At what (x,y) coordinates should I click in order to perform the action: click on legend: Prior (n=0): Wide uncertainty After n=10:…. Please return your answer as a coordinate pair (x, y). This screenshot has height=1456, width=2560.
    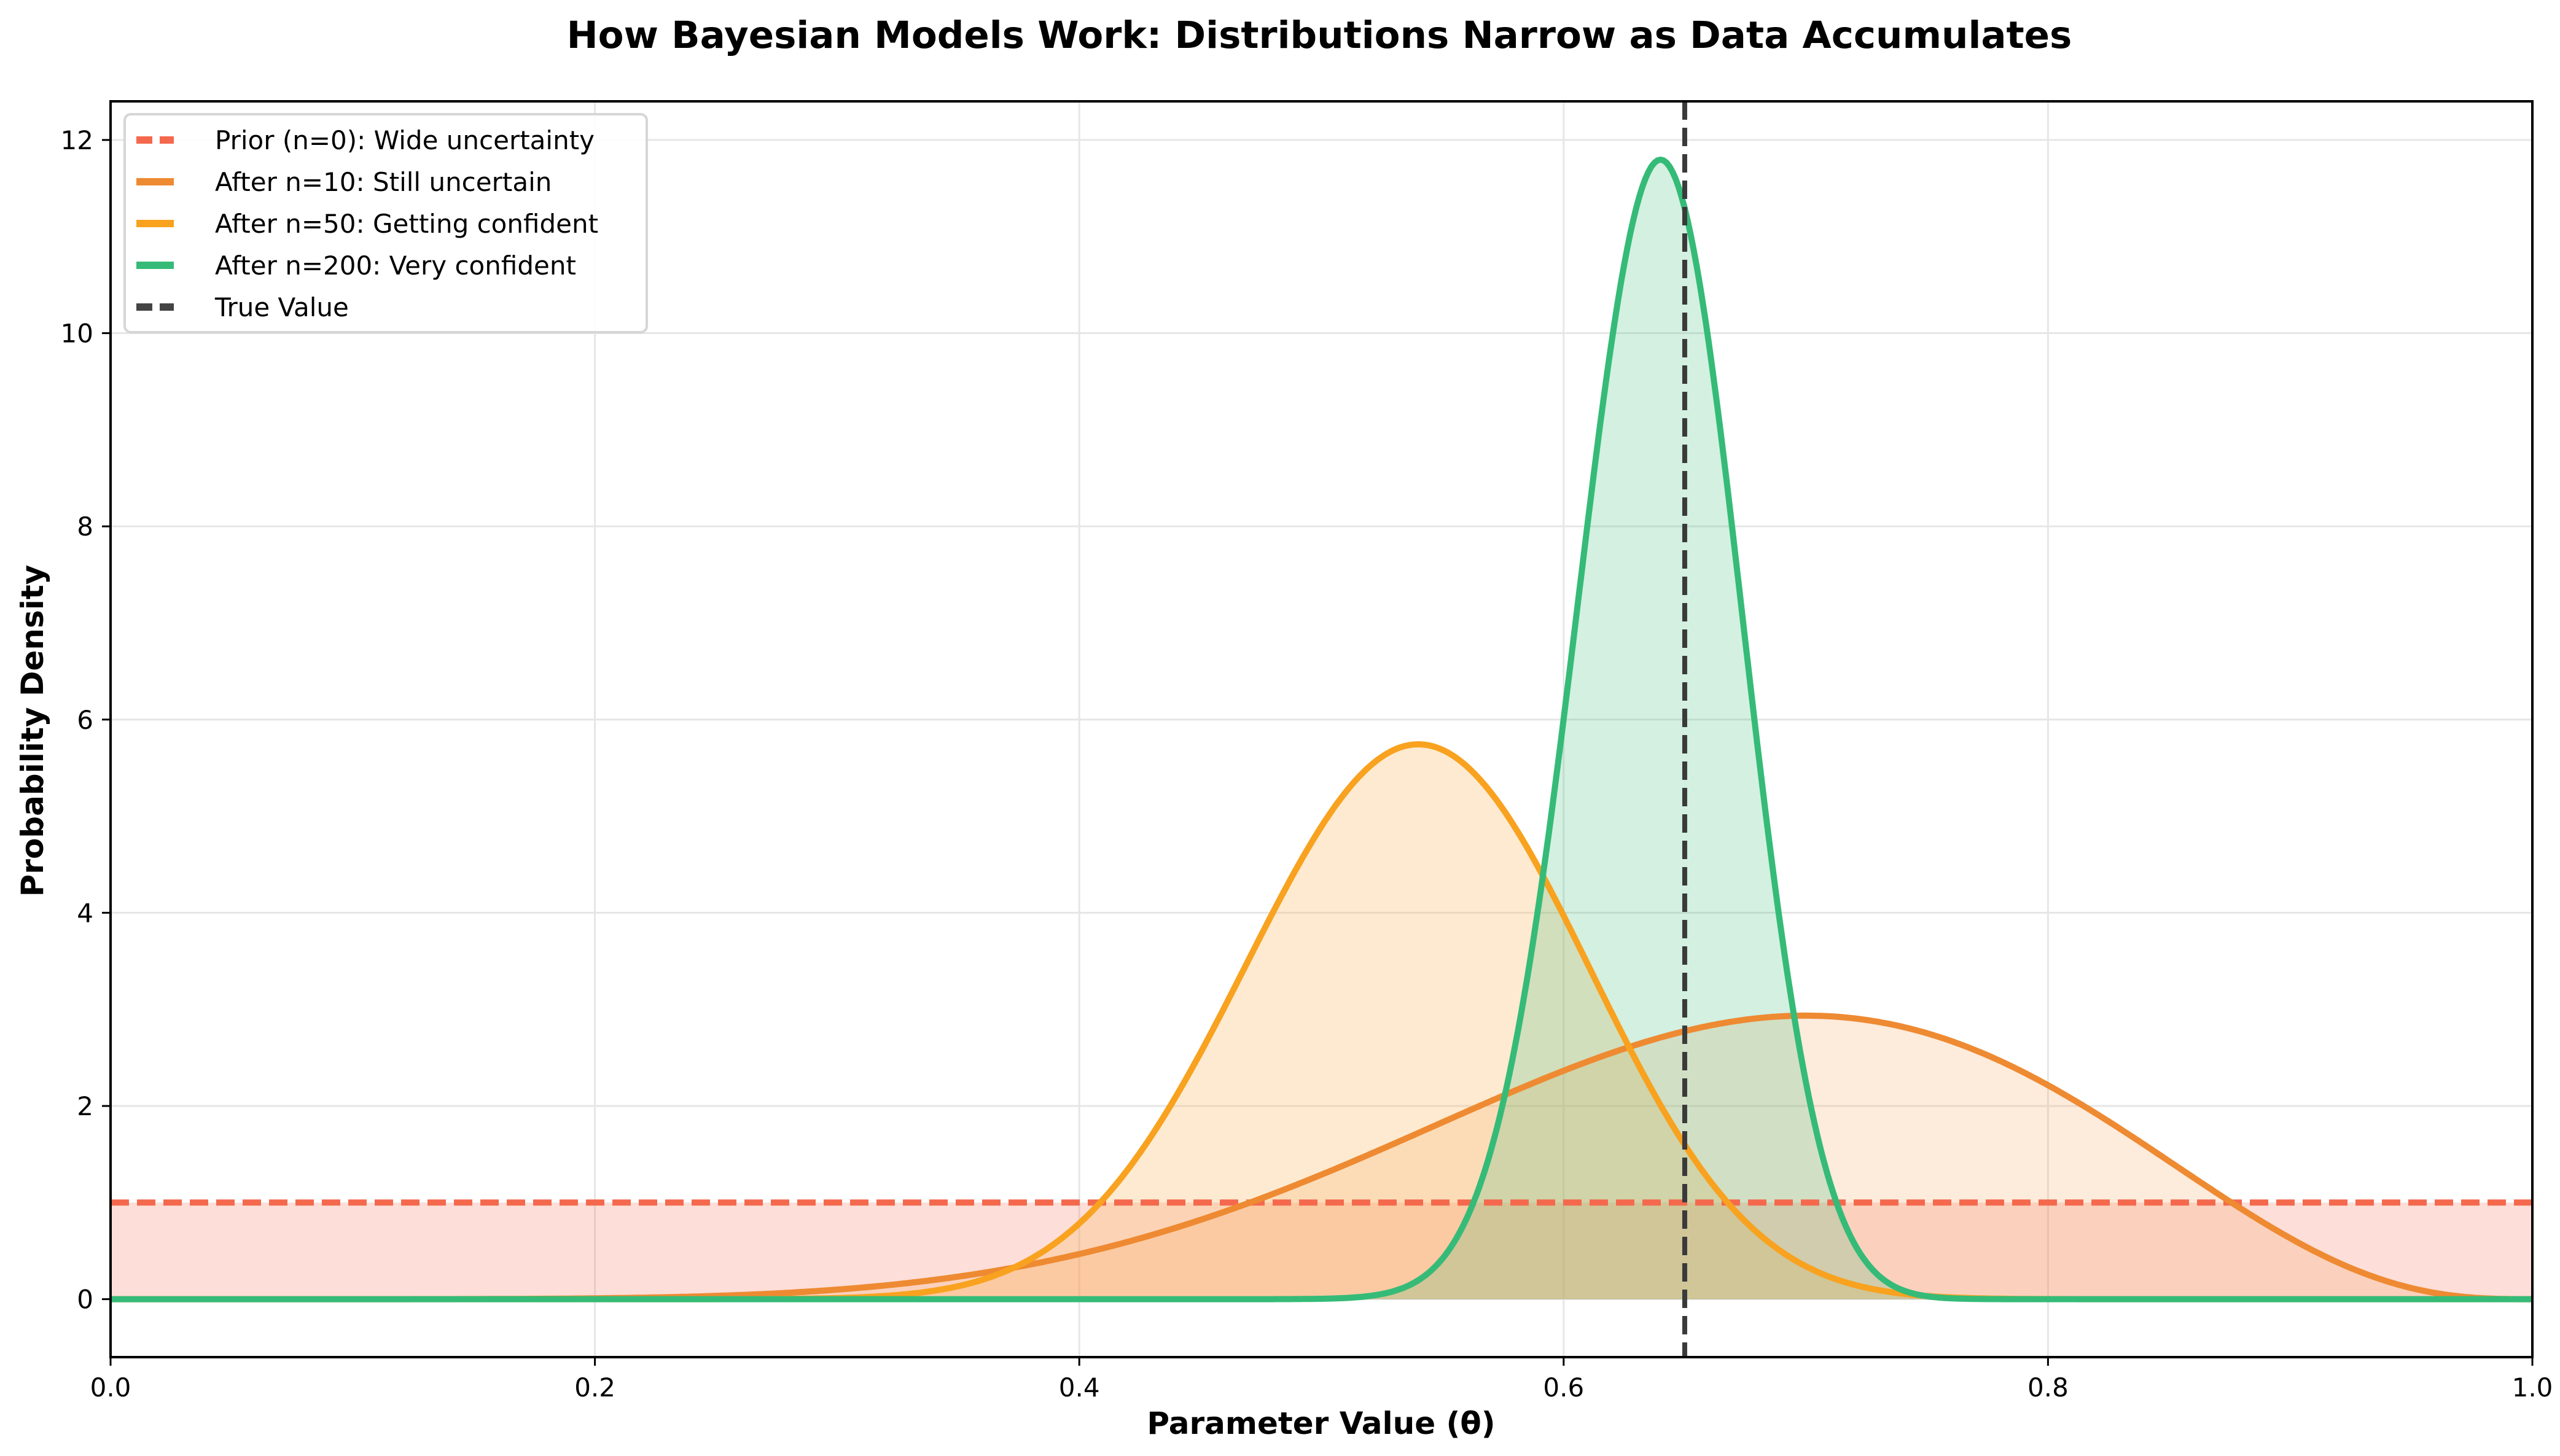
    Looking at the image, I should click on (385, 223).